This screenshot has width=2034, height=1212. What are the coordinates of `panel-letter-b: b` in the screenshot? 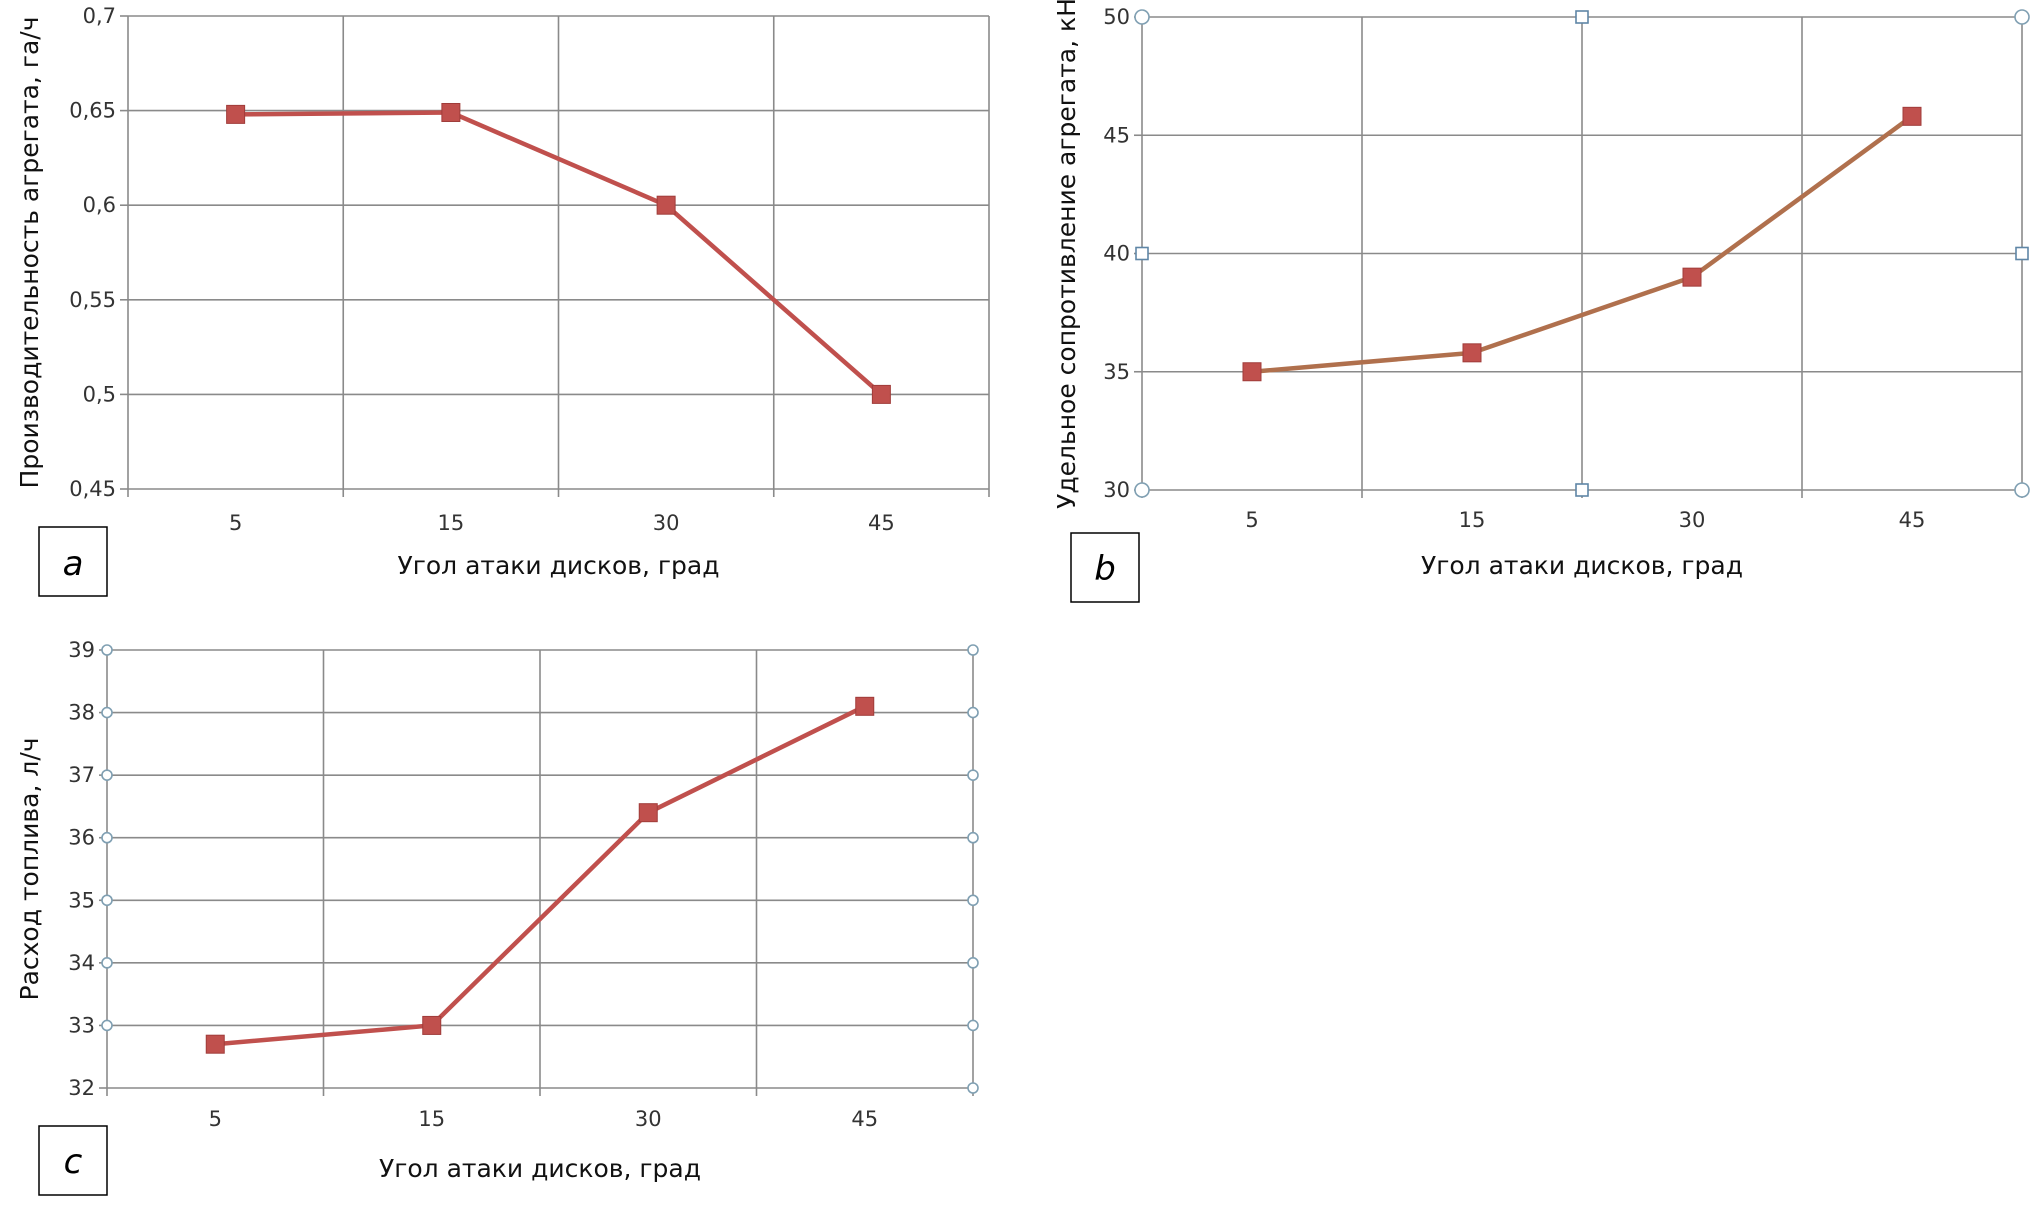 It's located at (1105, 569).